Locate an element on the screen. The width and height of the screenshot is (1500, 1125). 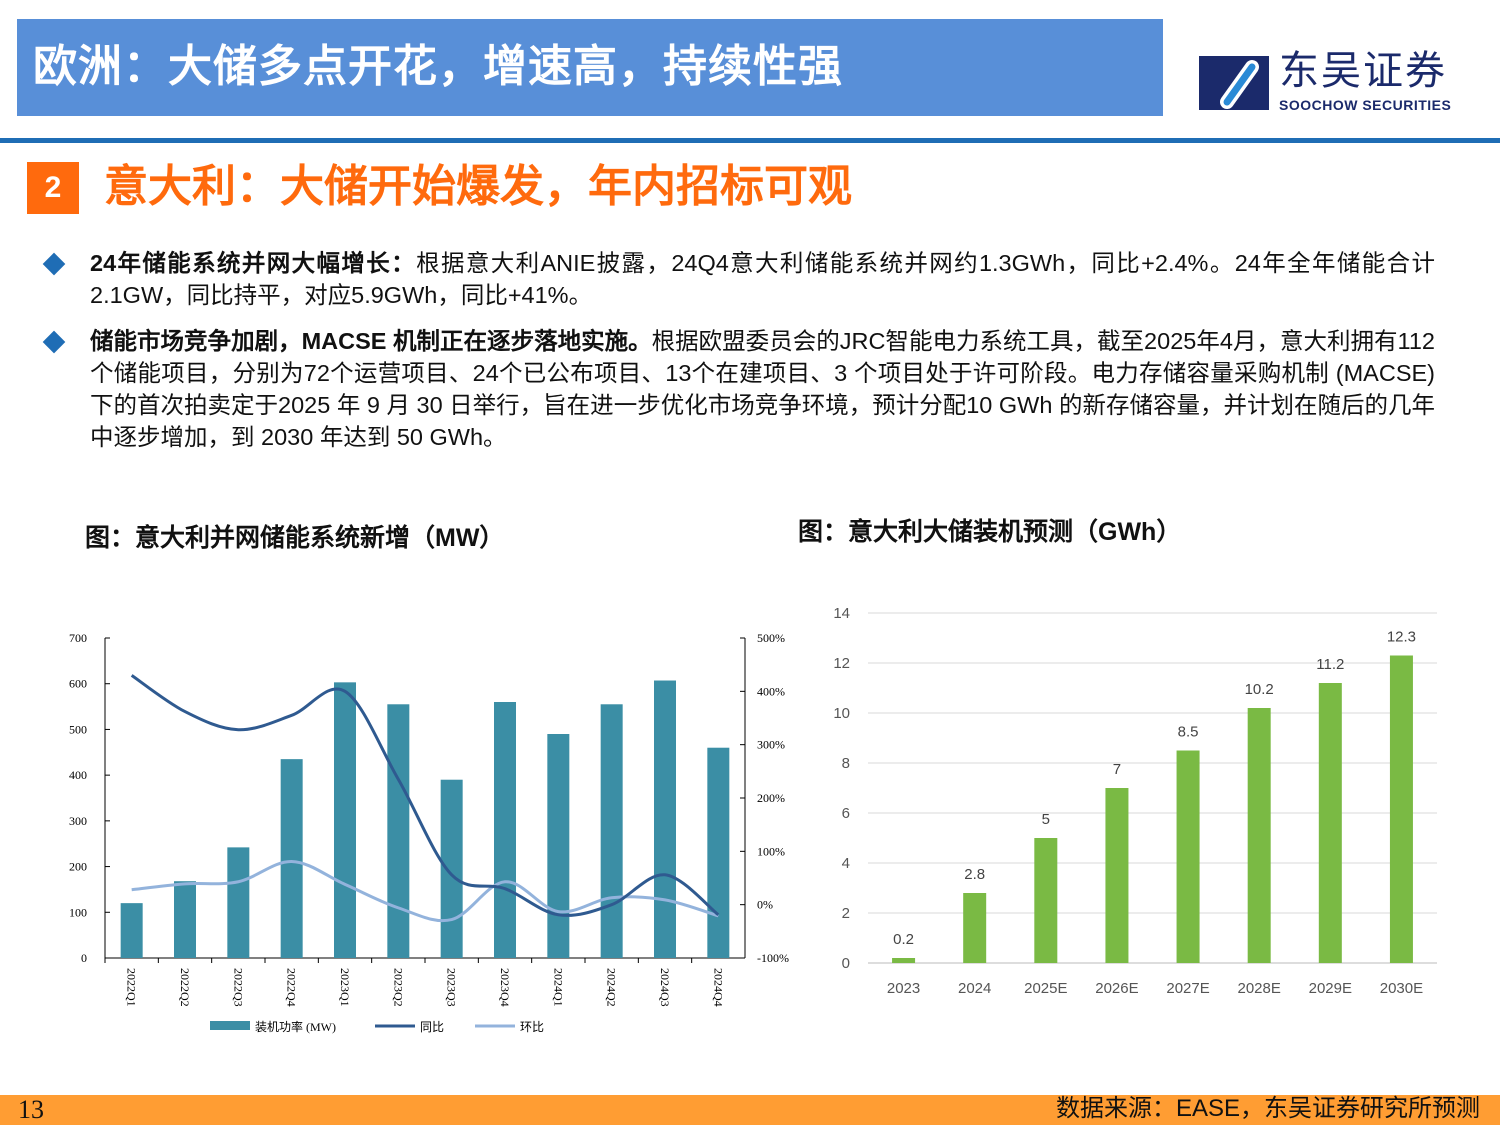
y2-tick-label: 500% is located at coordinates (771, 638).